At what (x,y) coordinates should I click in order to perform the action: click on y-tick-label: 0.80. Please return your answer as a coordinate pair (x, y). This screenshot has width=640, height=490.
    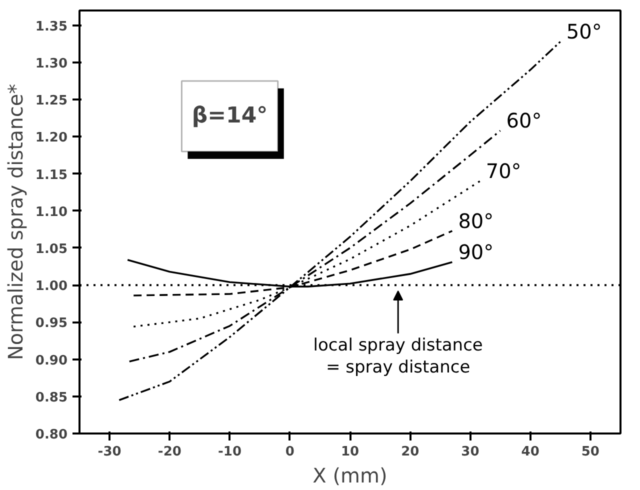
    Looking at the image, I should click on (51, 435).